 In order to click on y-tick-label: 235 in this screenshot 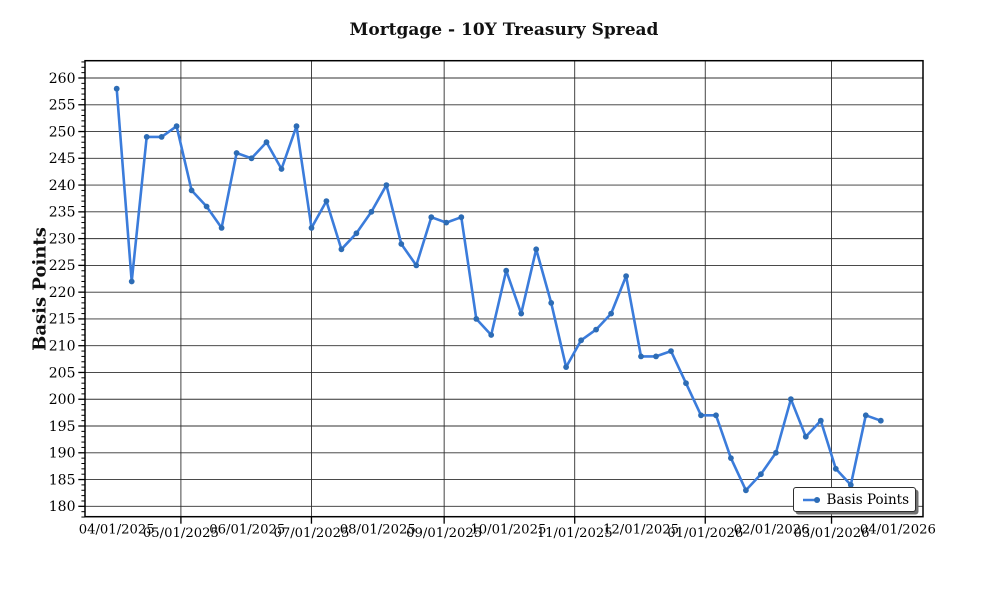, I will do `click(62, 213)`.